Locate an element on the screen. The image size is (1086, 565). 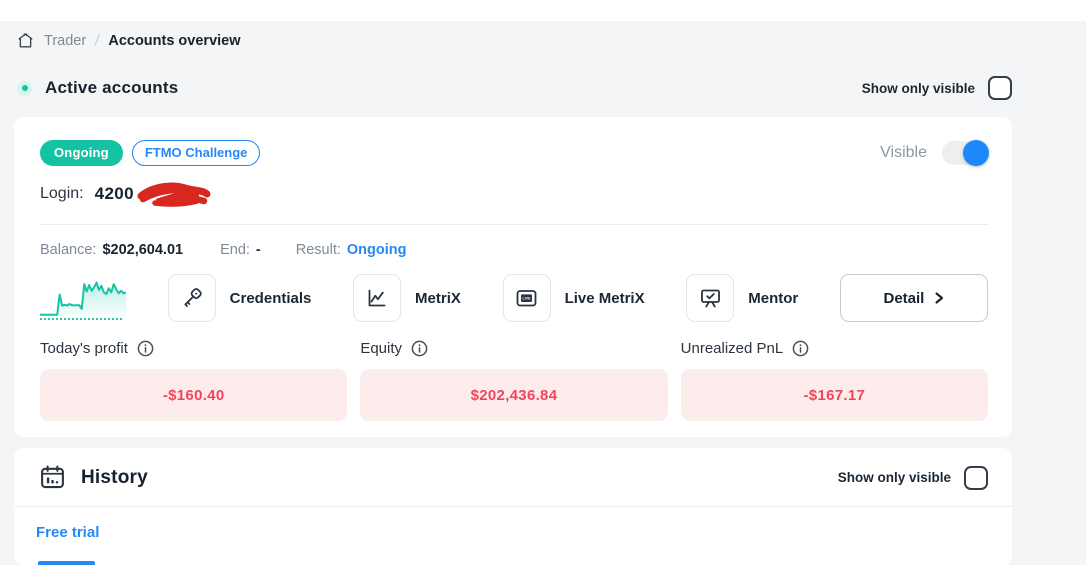
equity-value: $202,436.84 is located at coordinates (514, 395).